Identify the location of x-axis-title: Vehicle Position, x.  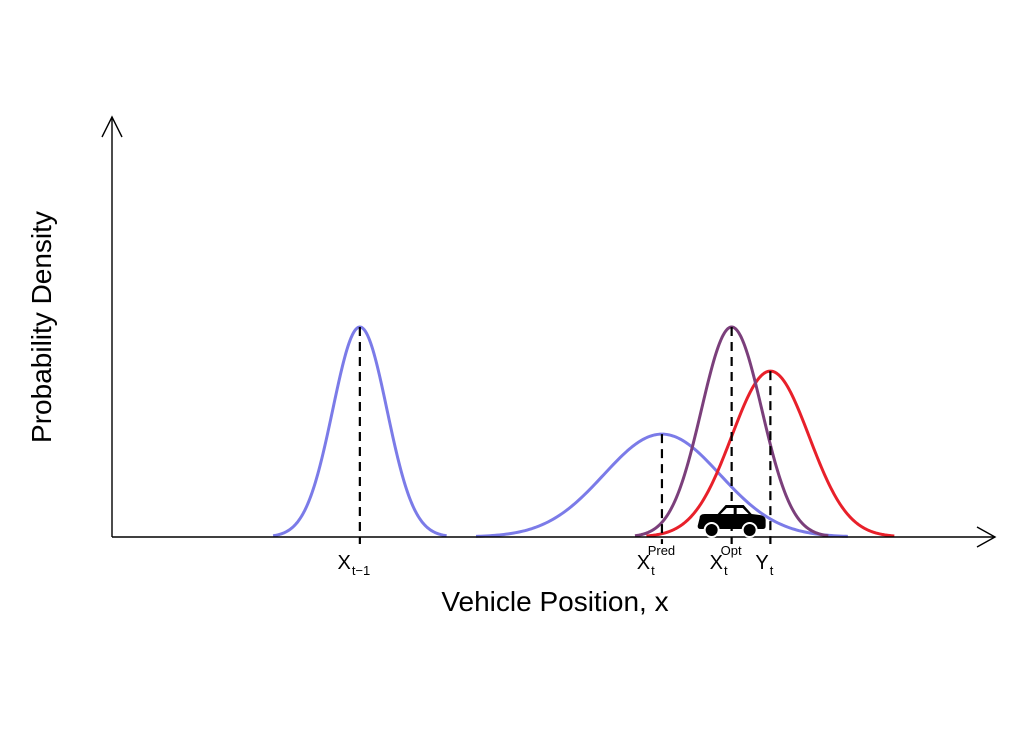
(554, 601).